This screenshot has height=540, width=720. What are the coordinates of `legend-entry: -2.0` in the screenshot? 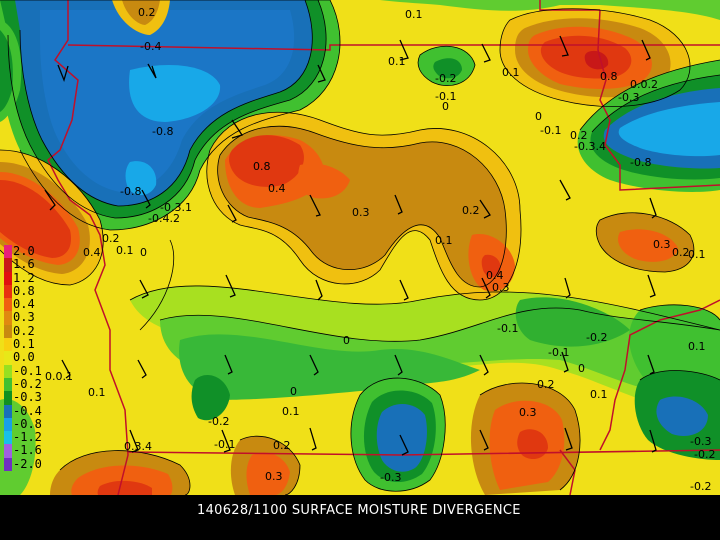 It's located at (21, 464).